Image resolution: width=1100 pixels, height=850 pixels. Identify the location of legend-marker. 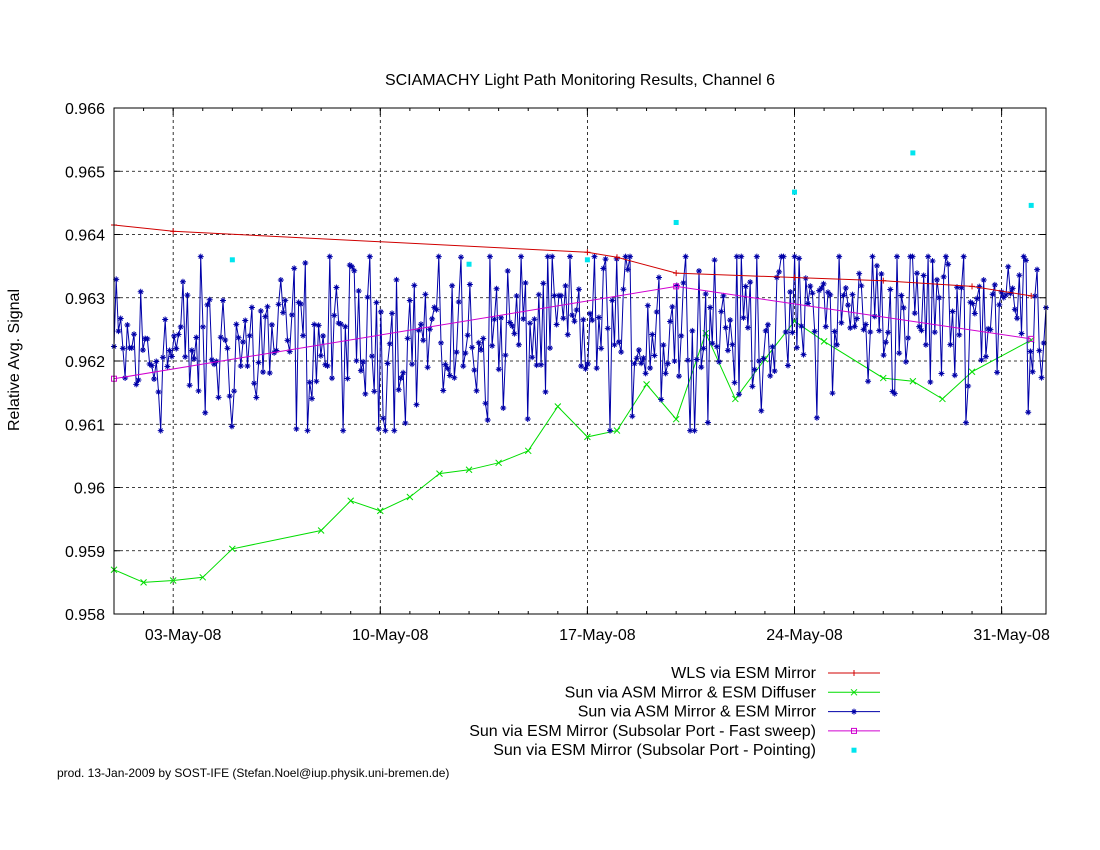
(854, 692).